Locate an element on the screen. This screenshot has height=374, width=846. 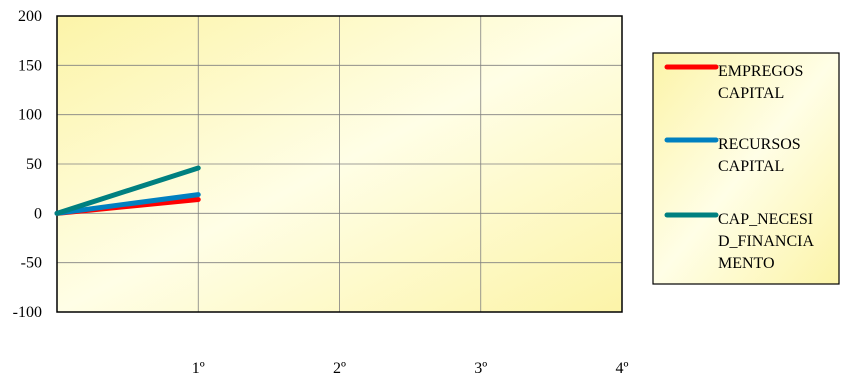
x-tick-label: 4º is located at coordinates (622, 367).